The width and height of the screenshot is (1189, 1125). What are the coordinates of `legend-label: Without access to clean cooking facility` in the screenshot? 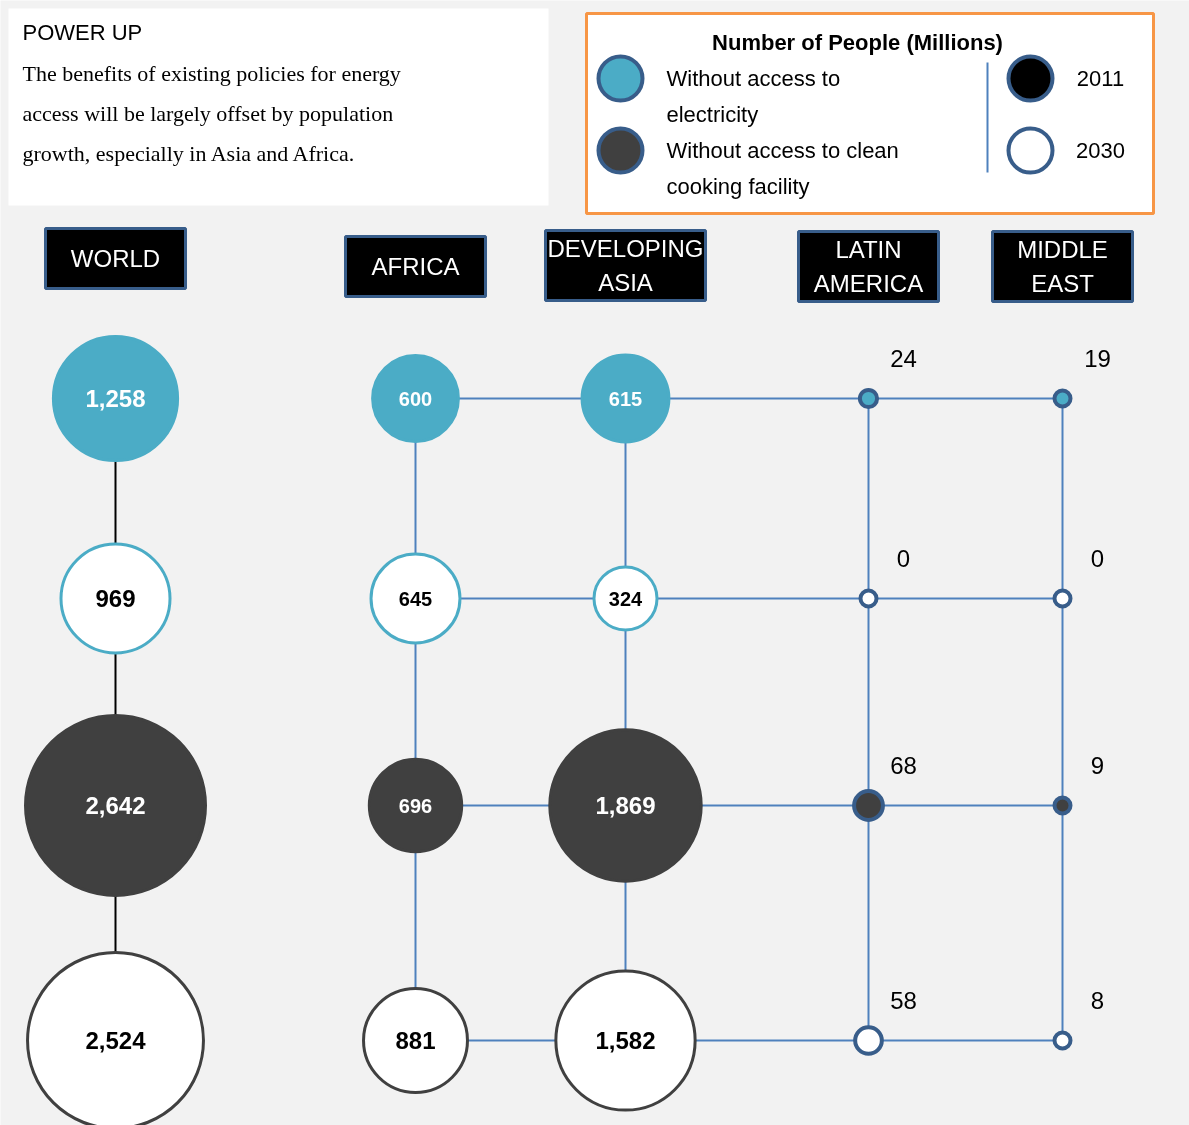 It's located at (782, 168).